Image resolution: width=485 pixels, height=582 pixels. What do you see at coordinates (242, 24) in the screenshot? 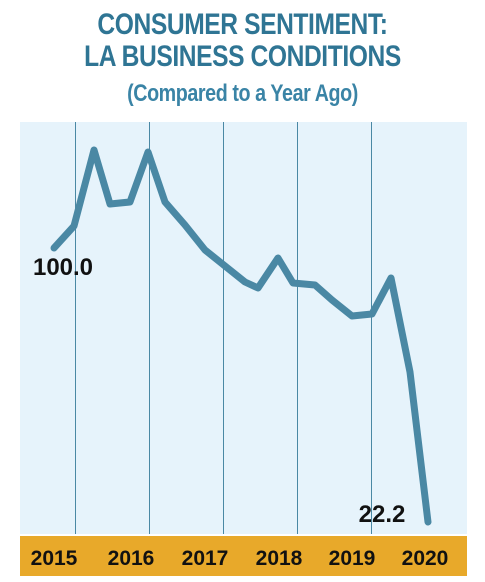
I see `chart-title-line-1: CONSUMER SENTIMENT:` at bounding box center [242, 24].